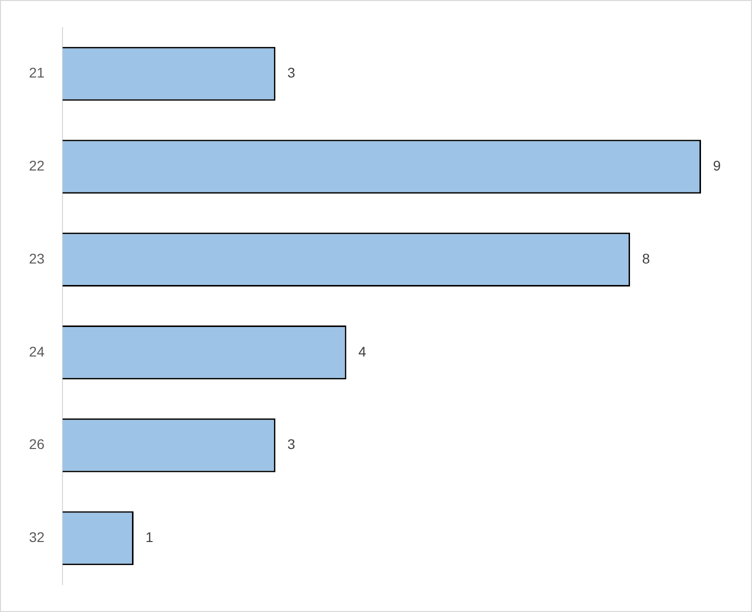  I want to click on data-label: 8, so click(646, 258).